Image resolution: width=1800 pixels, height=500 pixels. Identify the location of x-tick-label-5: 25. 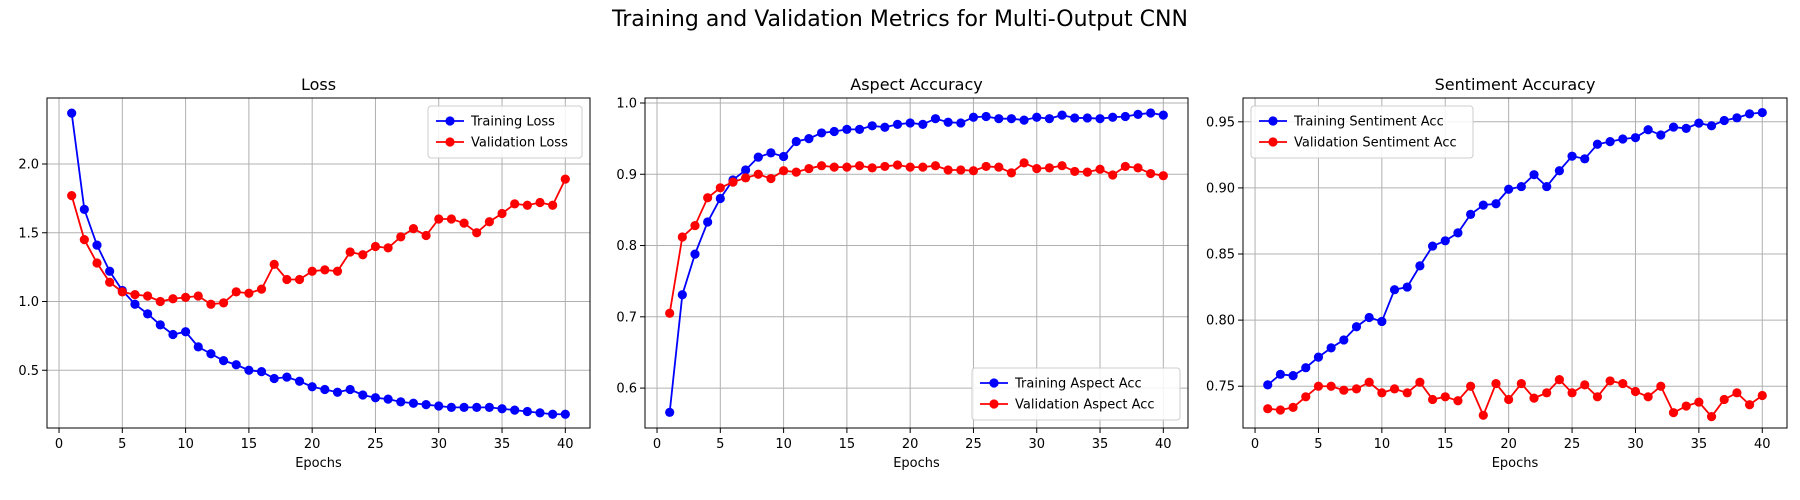
(1572, 444).